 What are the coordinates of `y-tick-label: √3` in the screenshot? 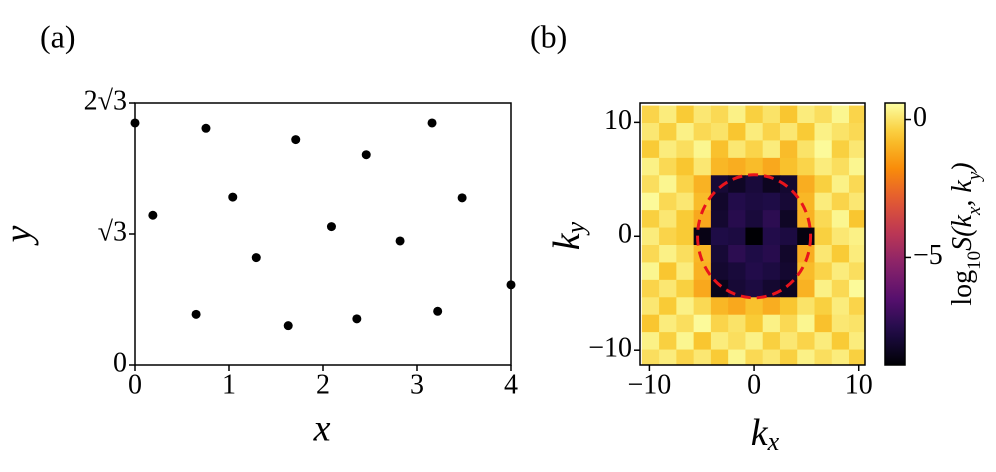 It's located at (112, 231).